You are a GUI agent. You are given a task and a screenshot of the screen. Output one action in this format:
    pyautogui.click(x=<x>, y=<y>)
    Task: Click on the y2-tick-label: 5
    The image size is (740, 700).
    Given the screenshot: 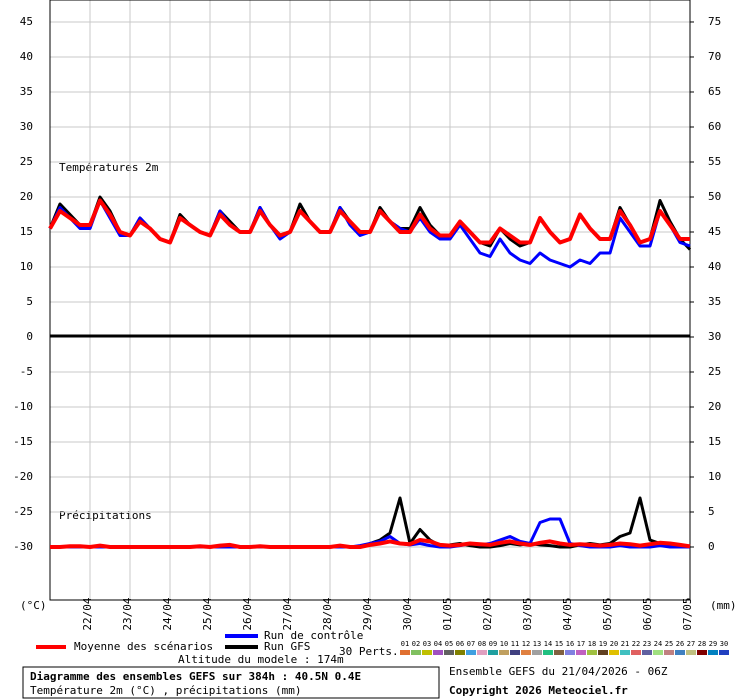 What is the action you would take?
    pyautogui.click(x=711, y=511)
    